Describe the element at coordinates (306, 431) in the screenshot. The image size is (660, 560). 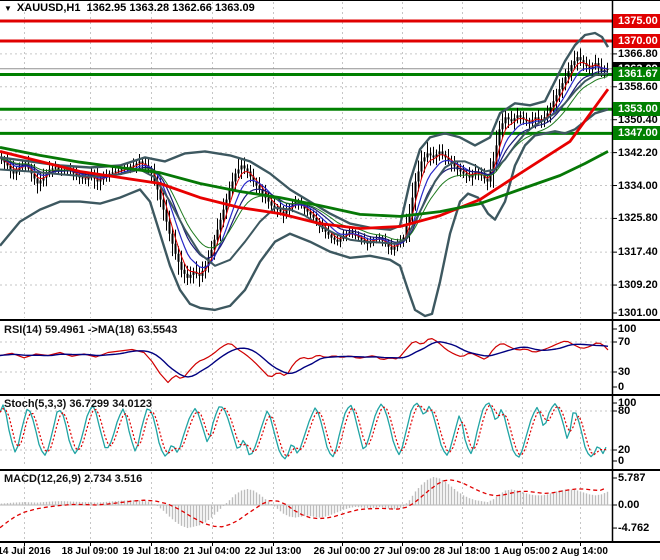
I see `stoch-pane` at that location.